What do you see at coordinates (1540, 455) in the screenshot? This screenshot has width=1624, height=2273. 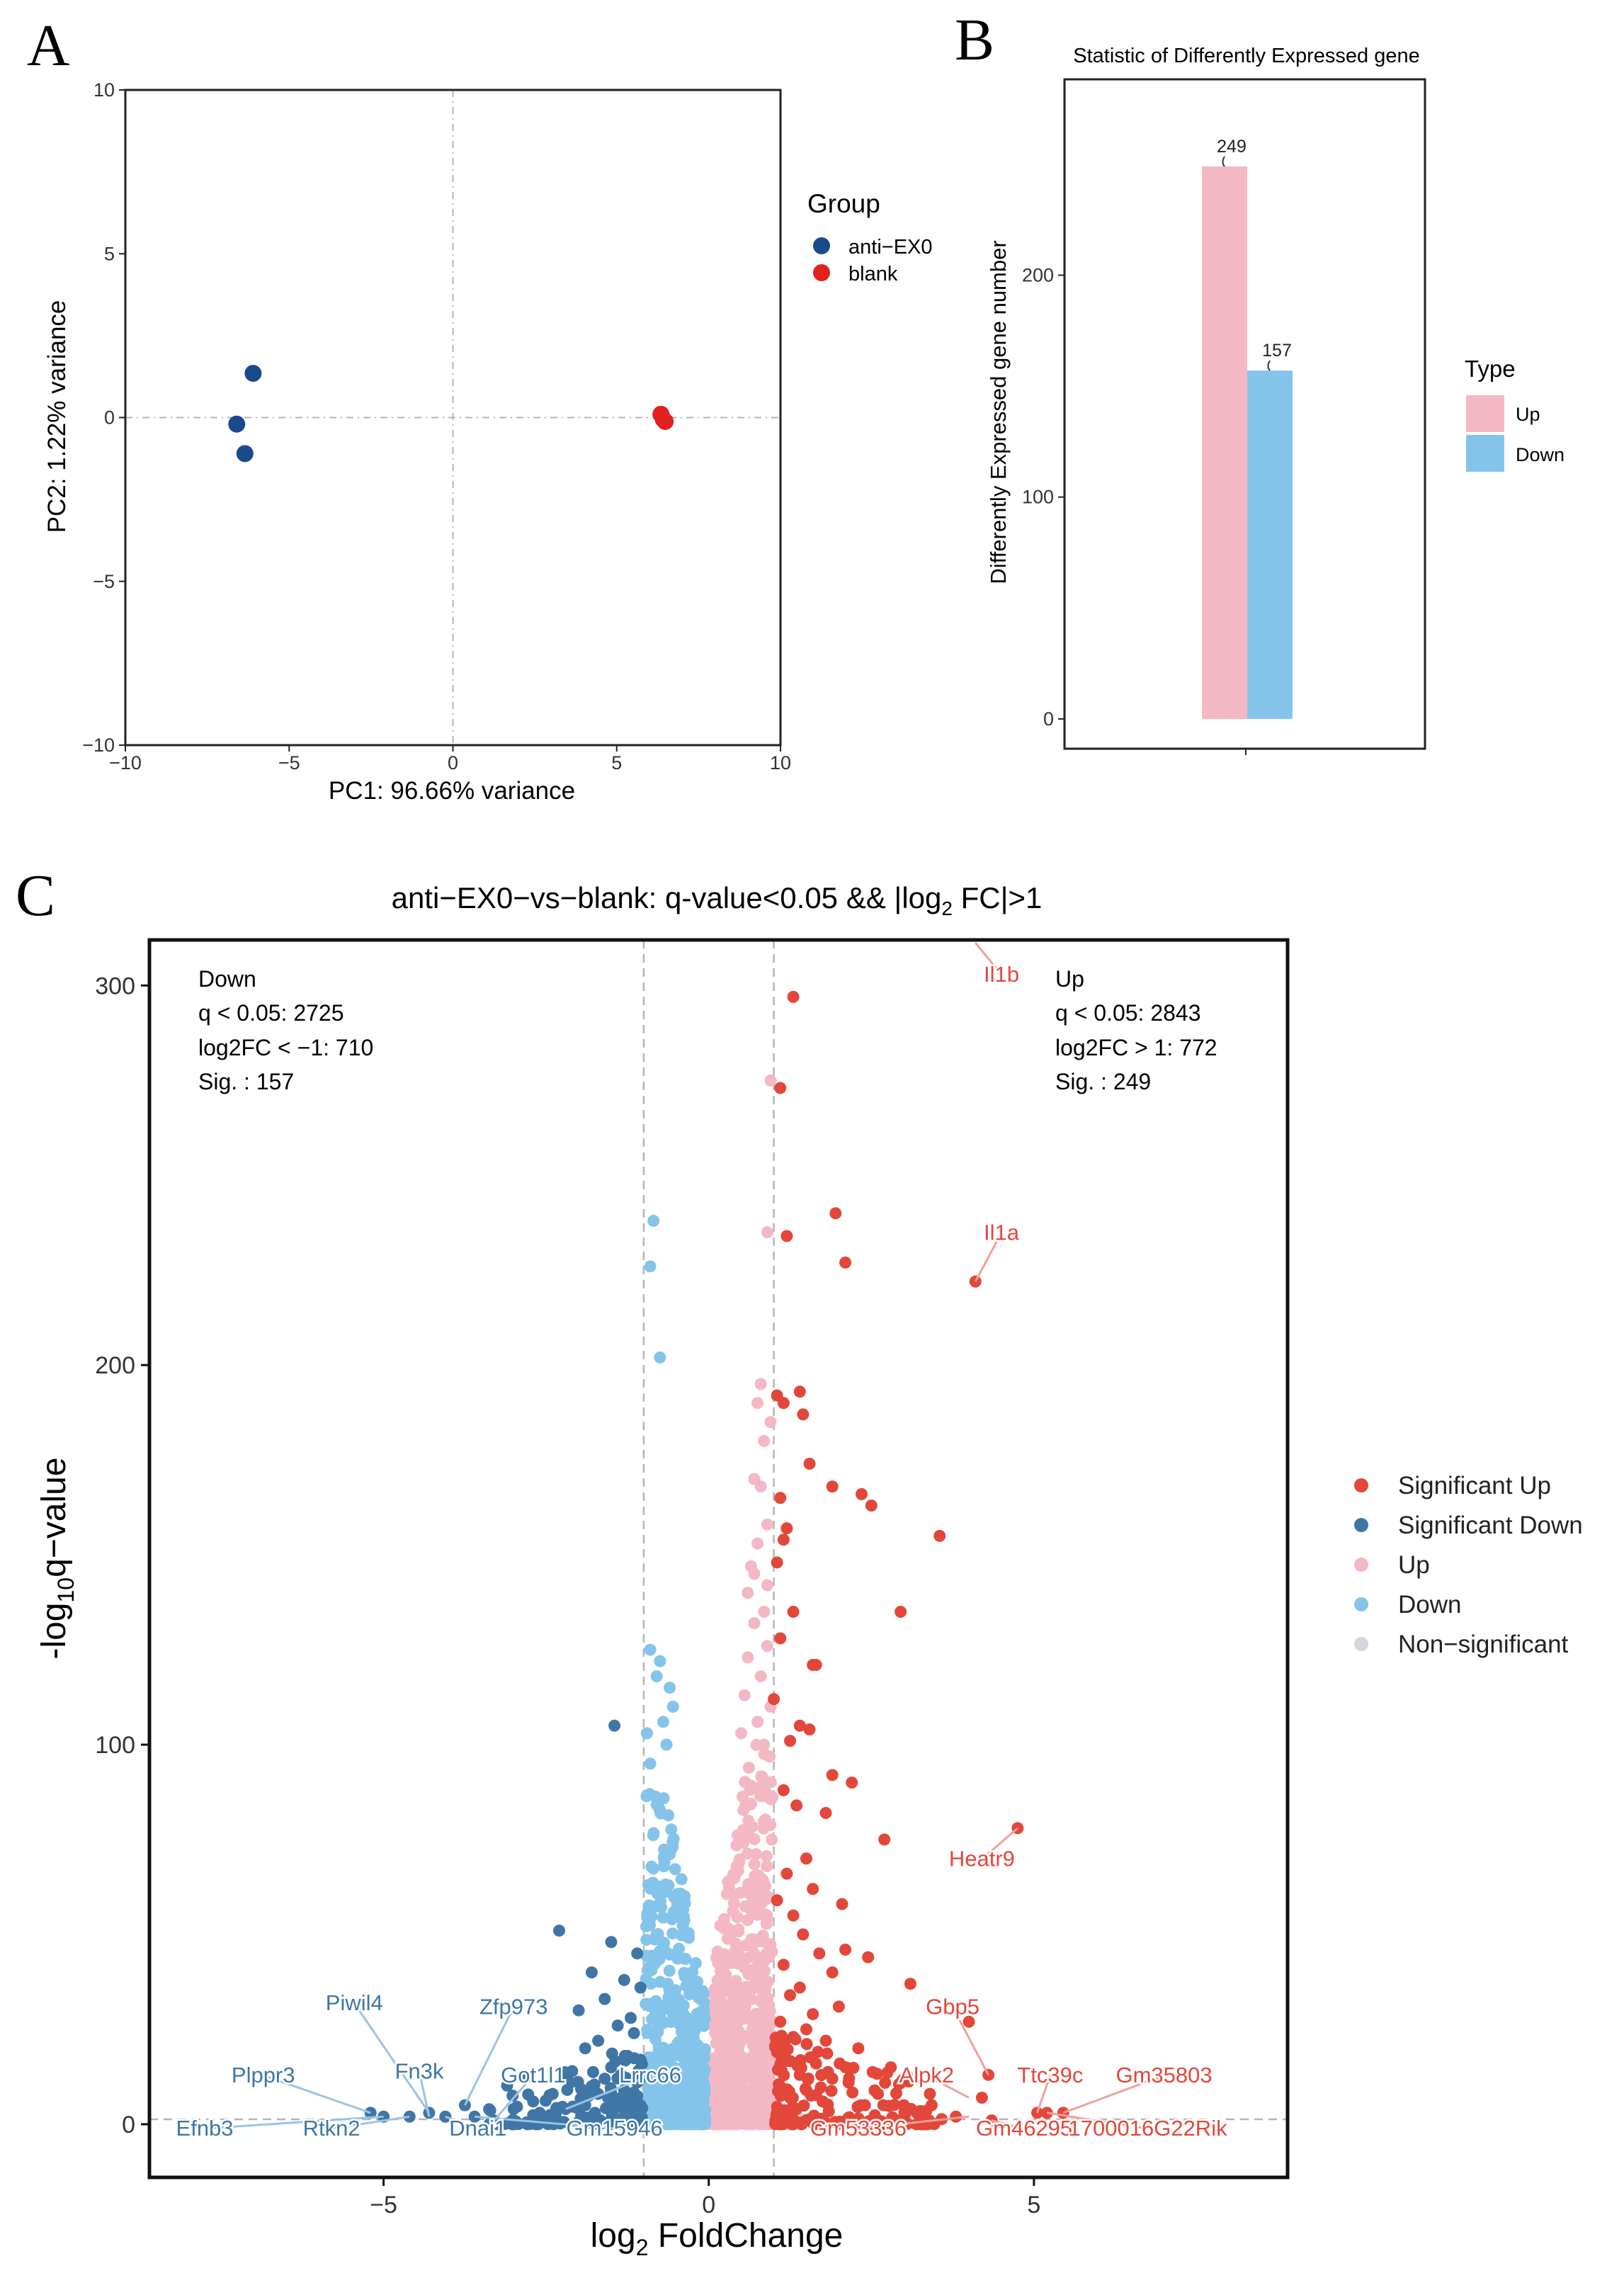 I see `bar-legend-label-down: Down` at bounding box center [1540, 455].